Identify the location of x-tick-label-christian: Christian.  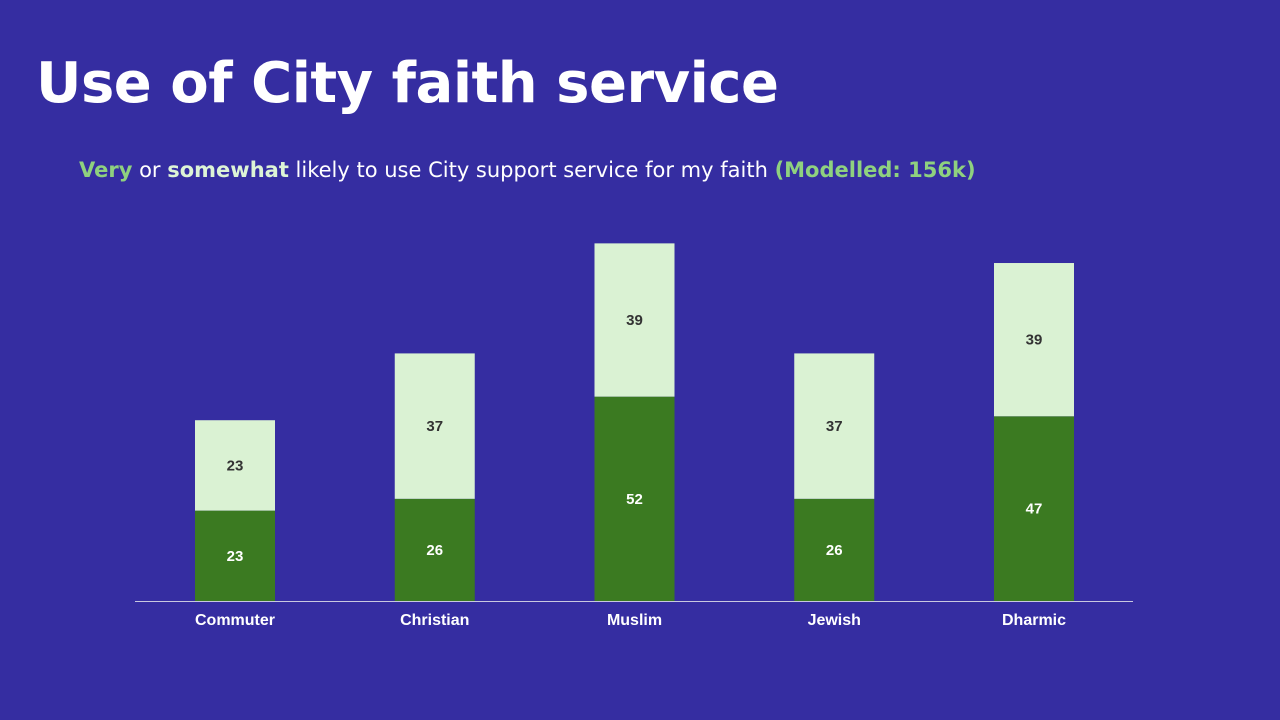
(434, 620).